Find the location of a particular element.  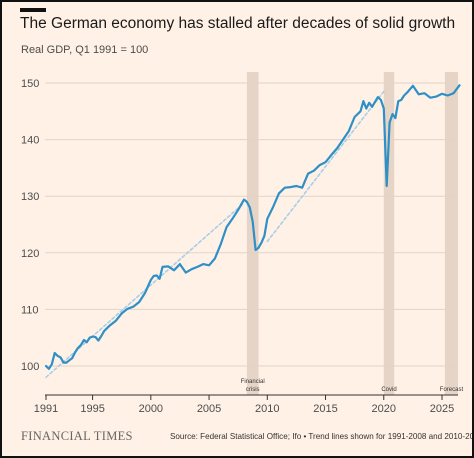

y-tick-labels: 100 110 120 130 140 150 is located at coordinates (30, 225).